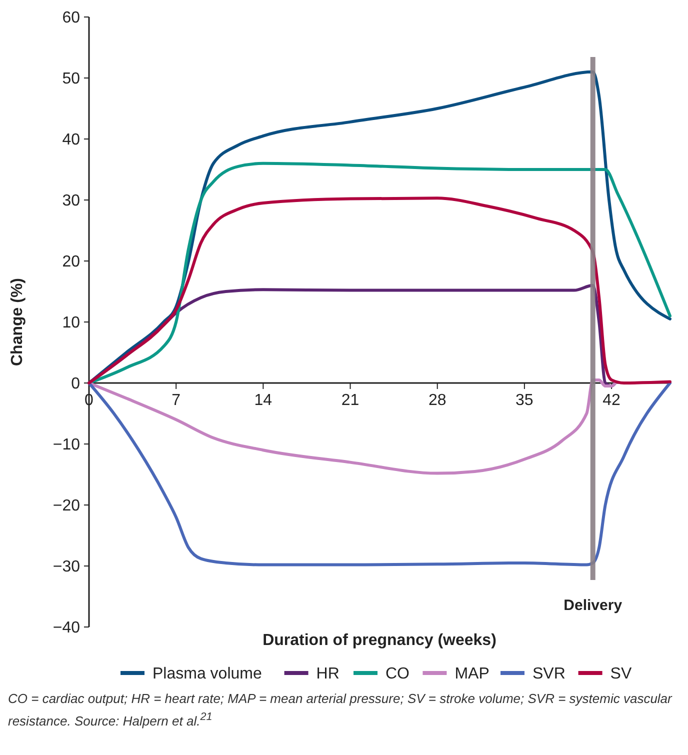 This screenshot has height=755, width=688. What do you see at coordinates (66, 628) in the screenshot?
I see `y-tick-label: −40` at bounding box center [66, 628].